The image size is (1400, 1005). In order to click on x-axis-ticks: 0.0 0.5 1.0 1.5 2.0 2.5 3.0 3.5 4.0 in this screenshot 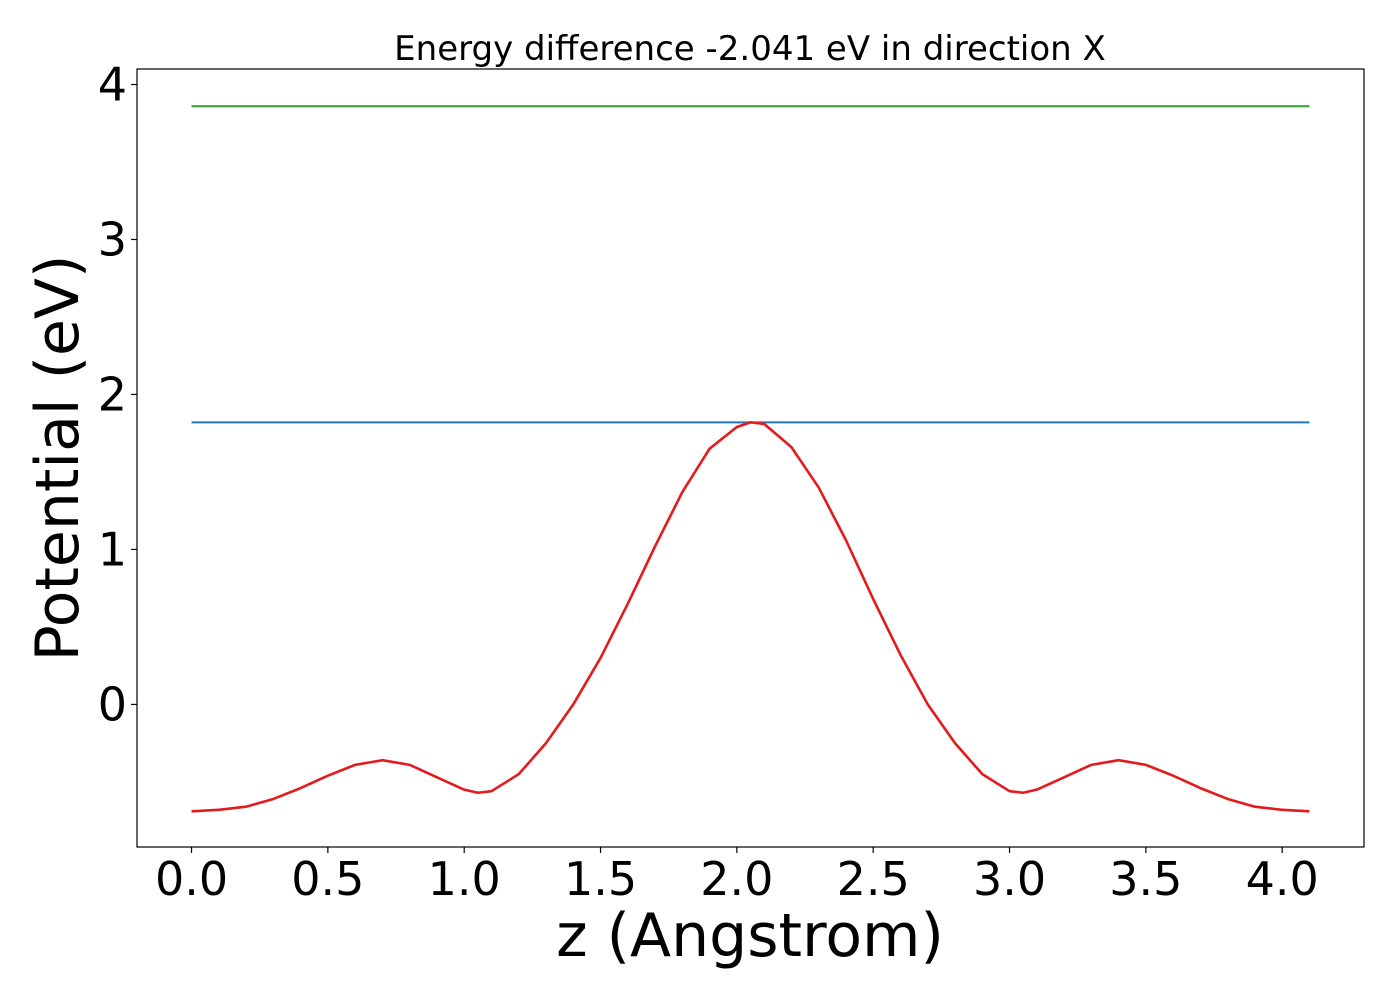, I will do `click(737, 876)`.